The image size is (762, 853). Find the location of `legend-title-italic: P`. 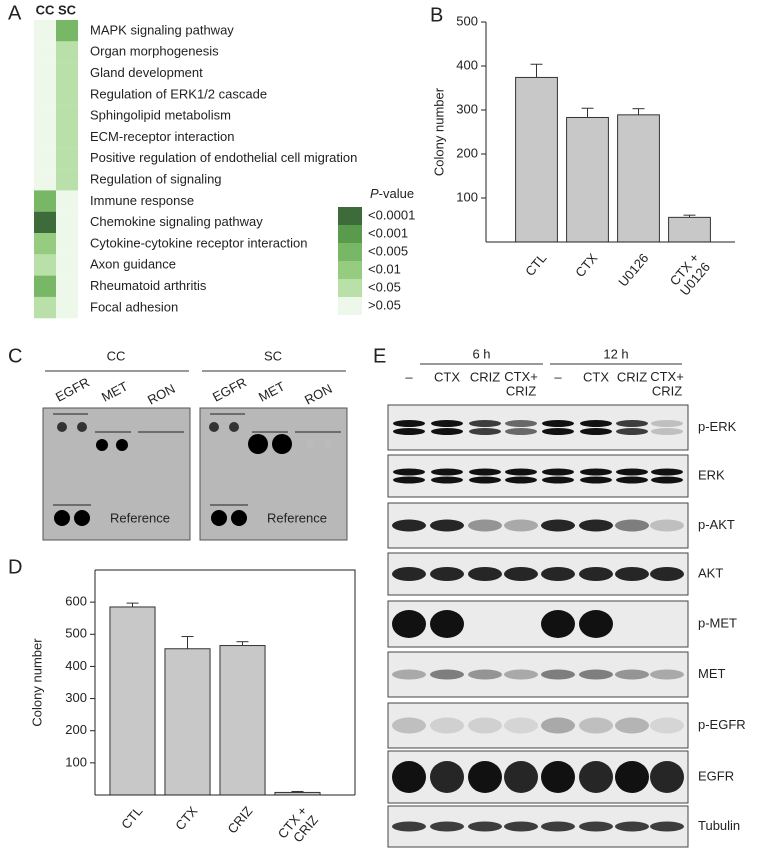

legend-title-italic: P is located at coordinates (374, 193).